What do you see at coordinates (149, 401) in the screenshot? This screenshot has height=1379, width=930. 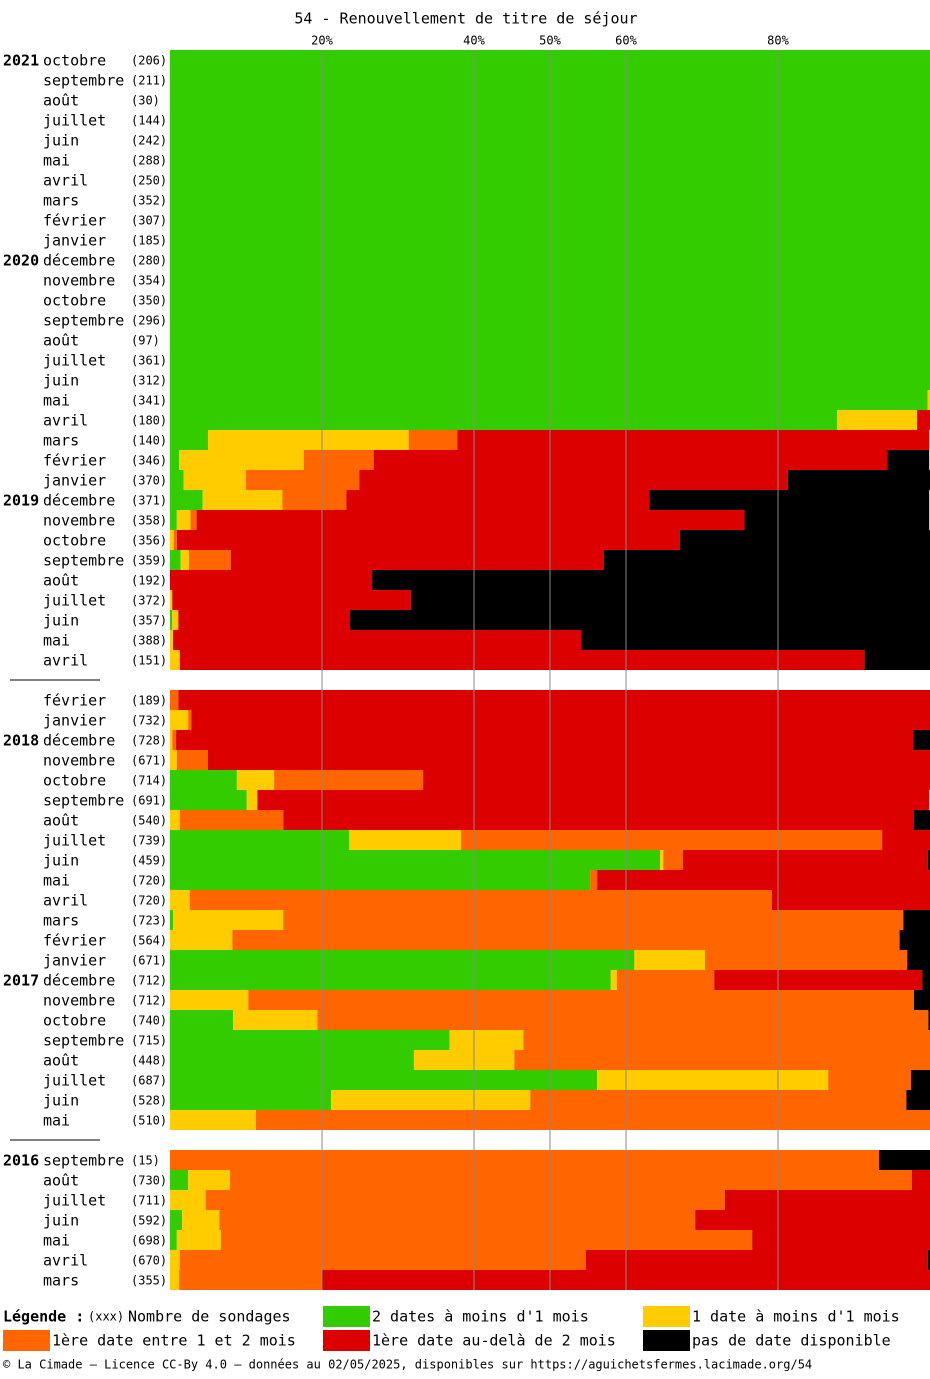 I see `count-label: (341)` at bounding box center [149, 401].